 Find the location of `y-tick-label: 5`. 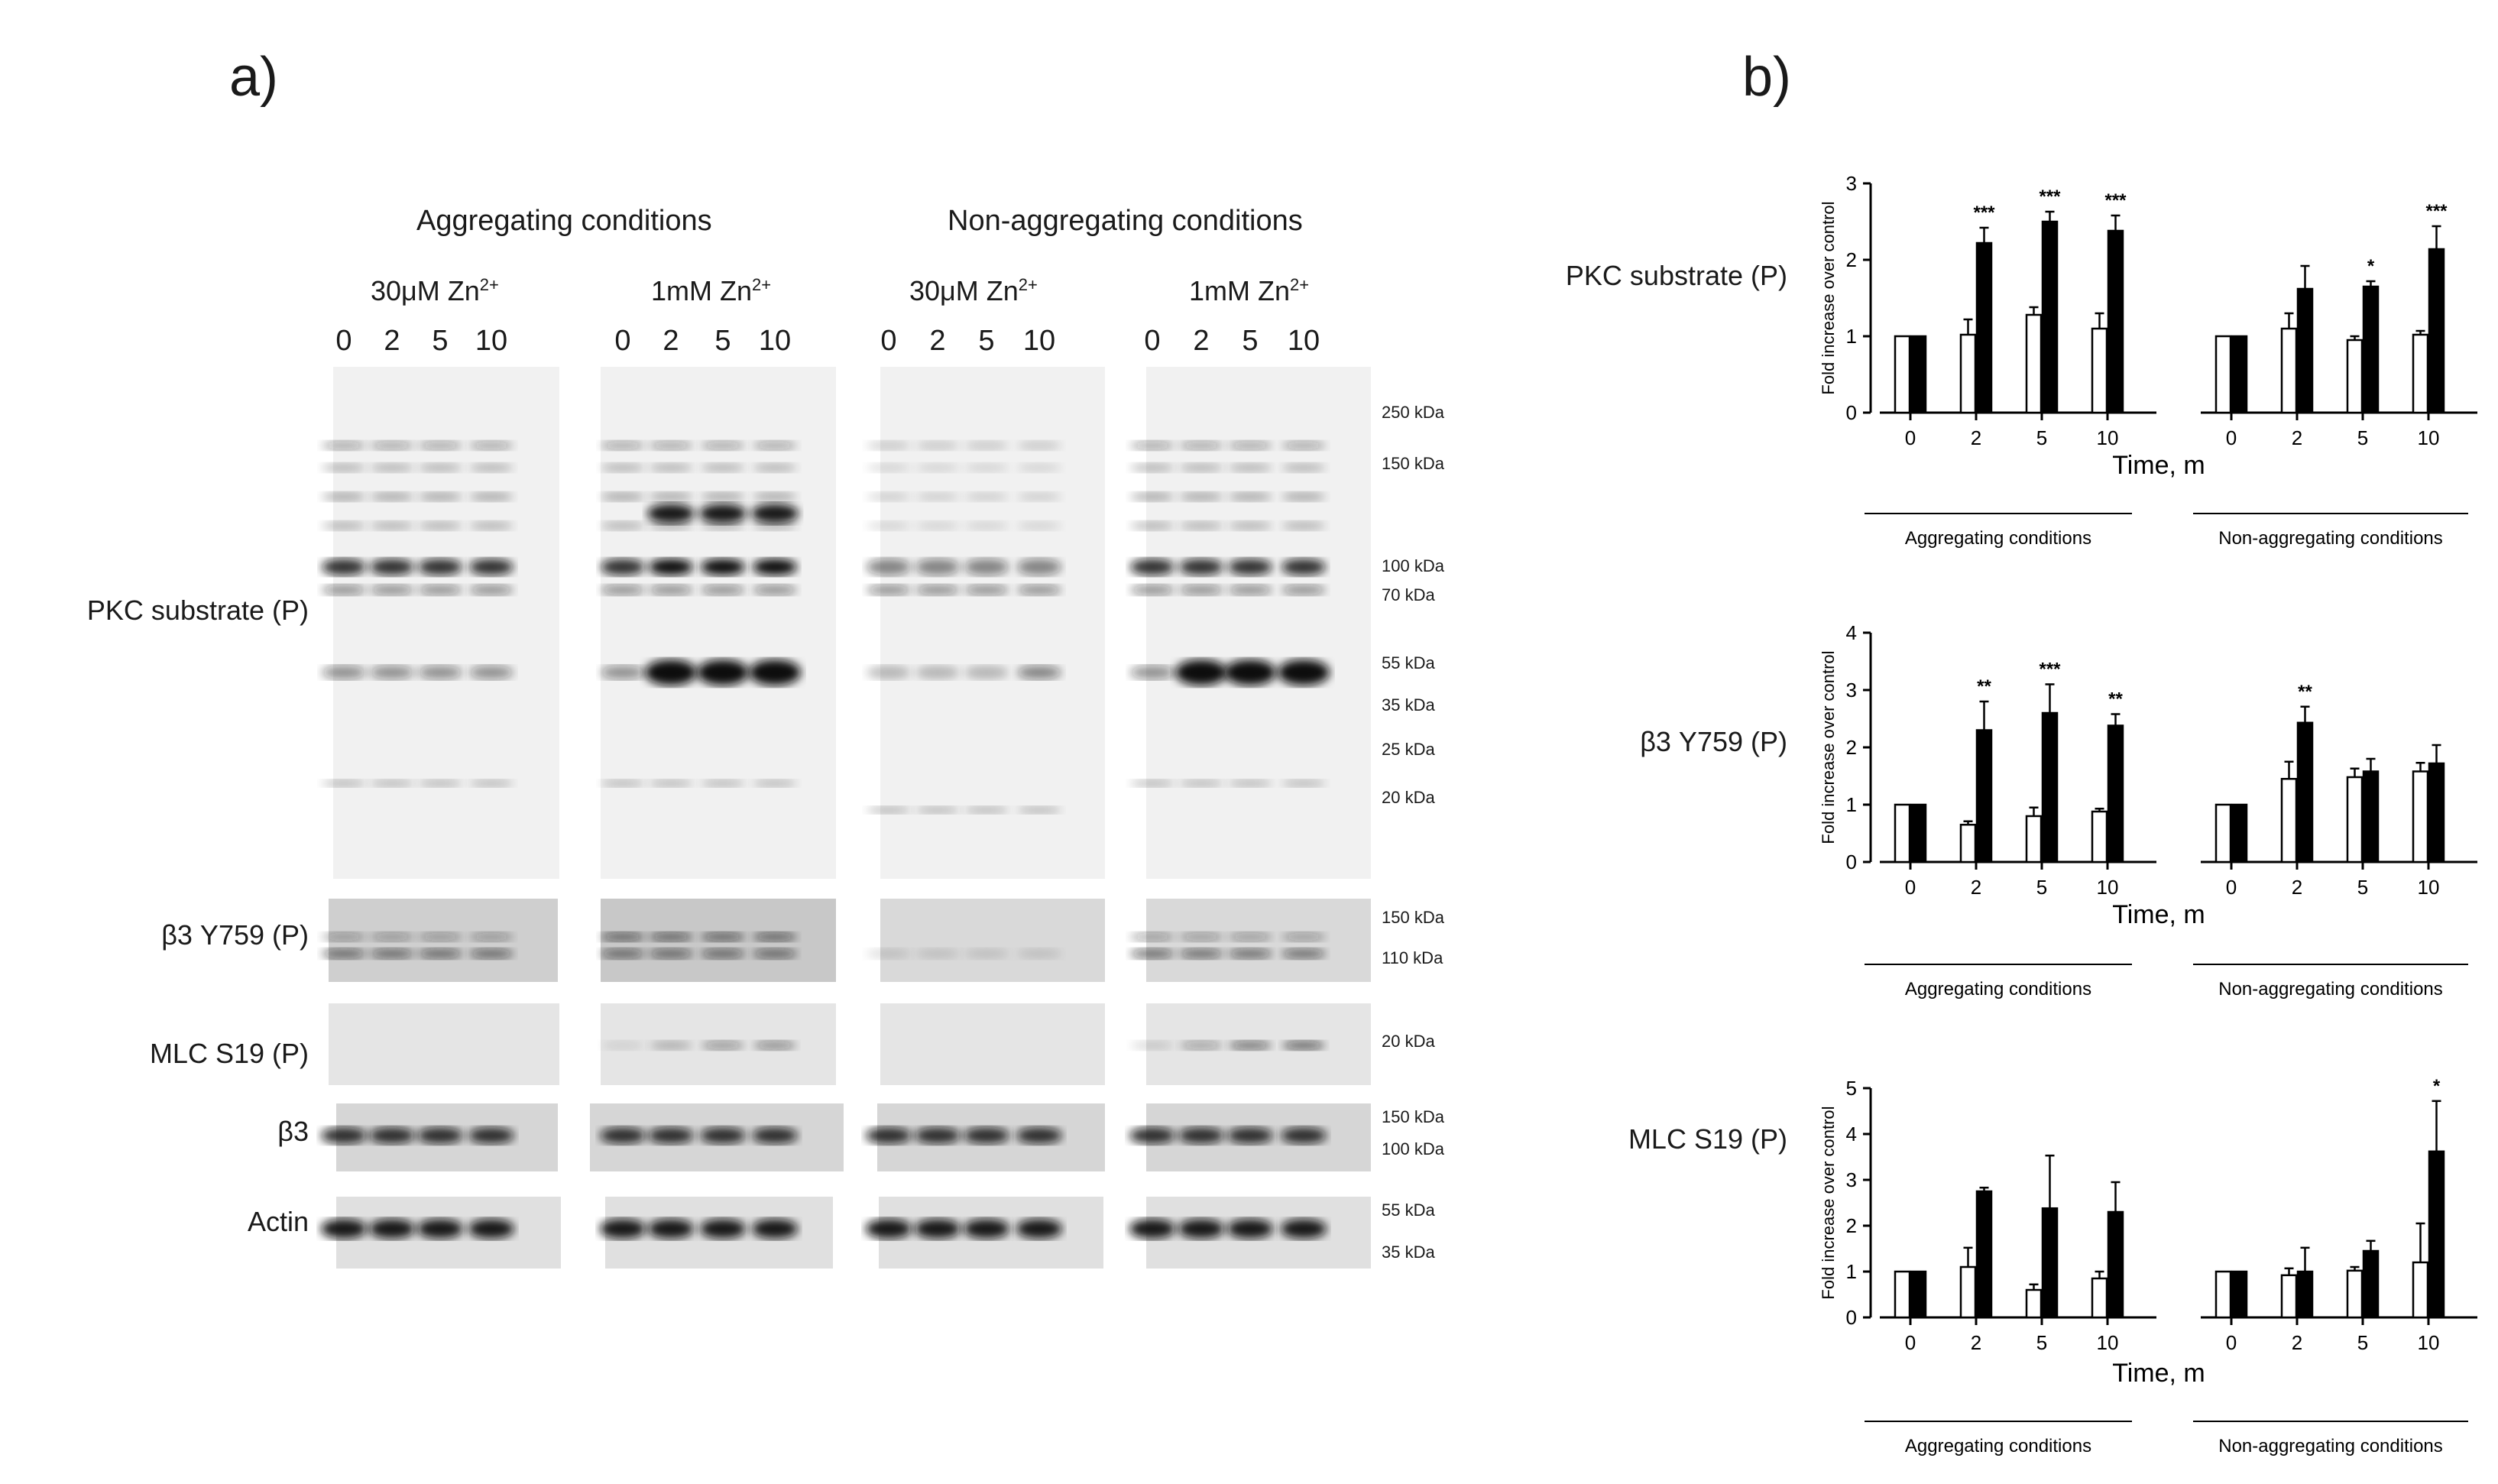

y-tick-label: 5 is located at coordinates (1851, 1089).